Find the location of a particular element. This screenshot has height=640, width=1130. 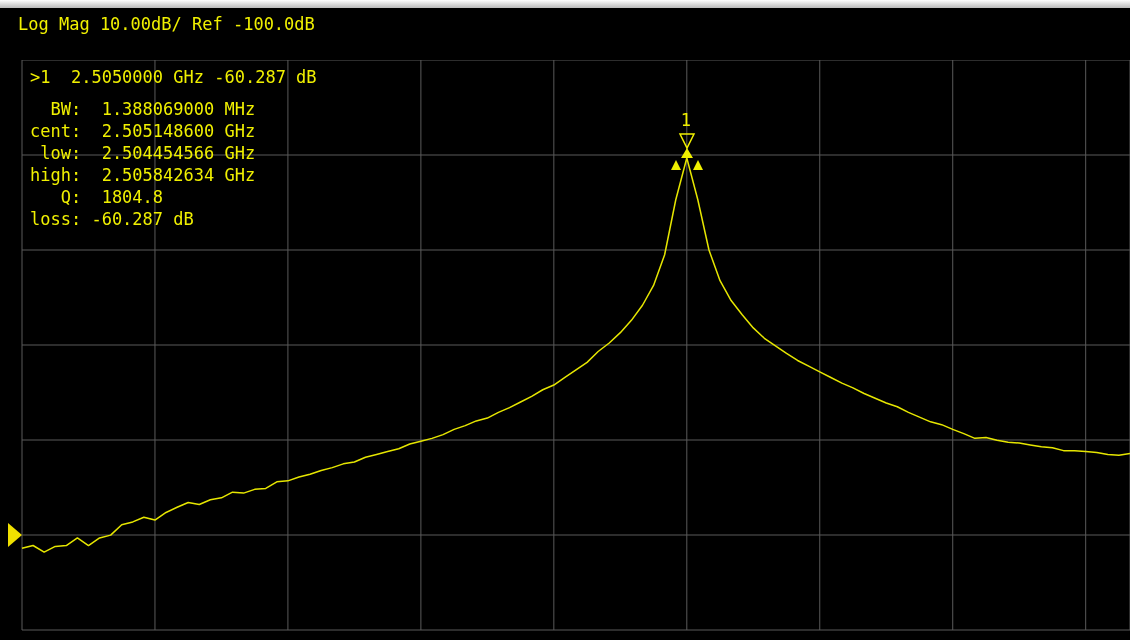

annotation: high: 2.505842634 GHz is located at coordinates (143, 175).